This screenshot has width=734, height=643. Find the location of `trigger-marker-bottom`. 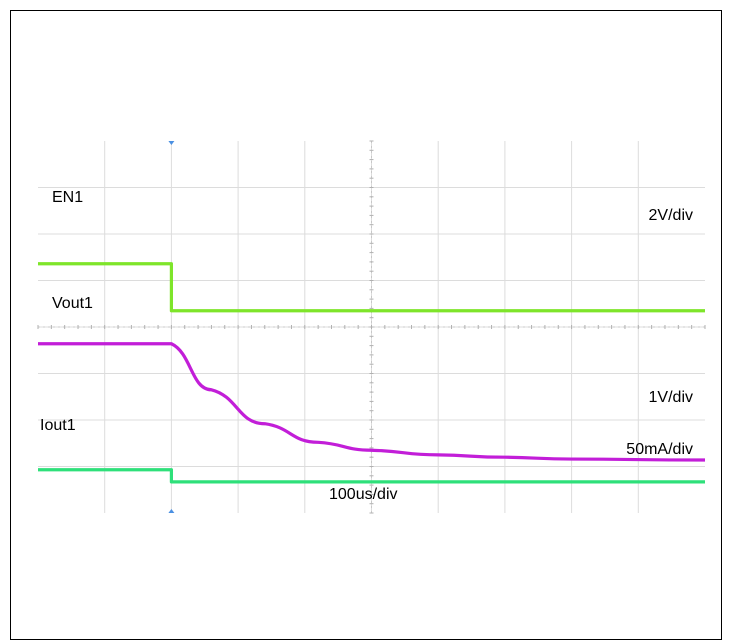

trigger-marker-bottom is located at coordinates (171, 511).